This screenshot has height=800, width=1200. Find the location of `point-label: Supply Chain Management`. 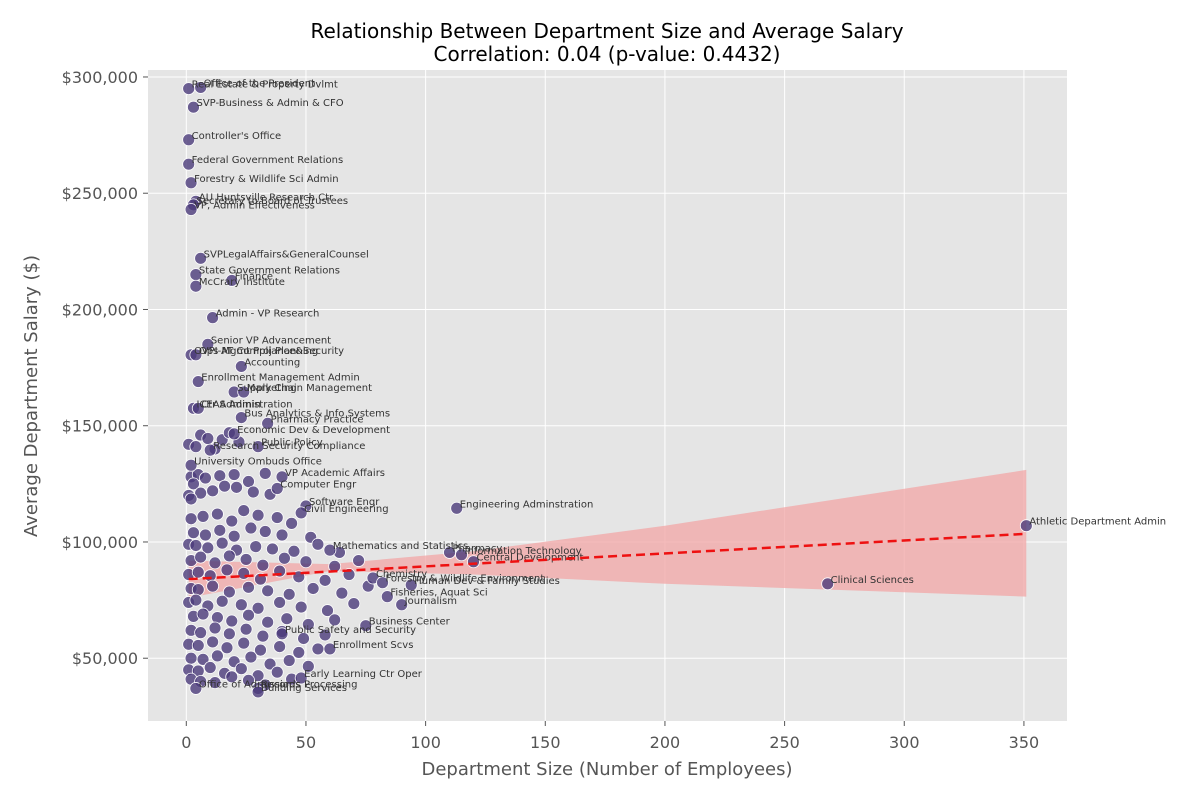

point-label: Supply Chain Management is located at coordinates (304, 388).